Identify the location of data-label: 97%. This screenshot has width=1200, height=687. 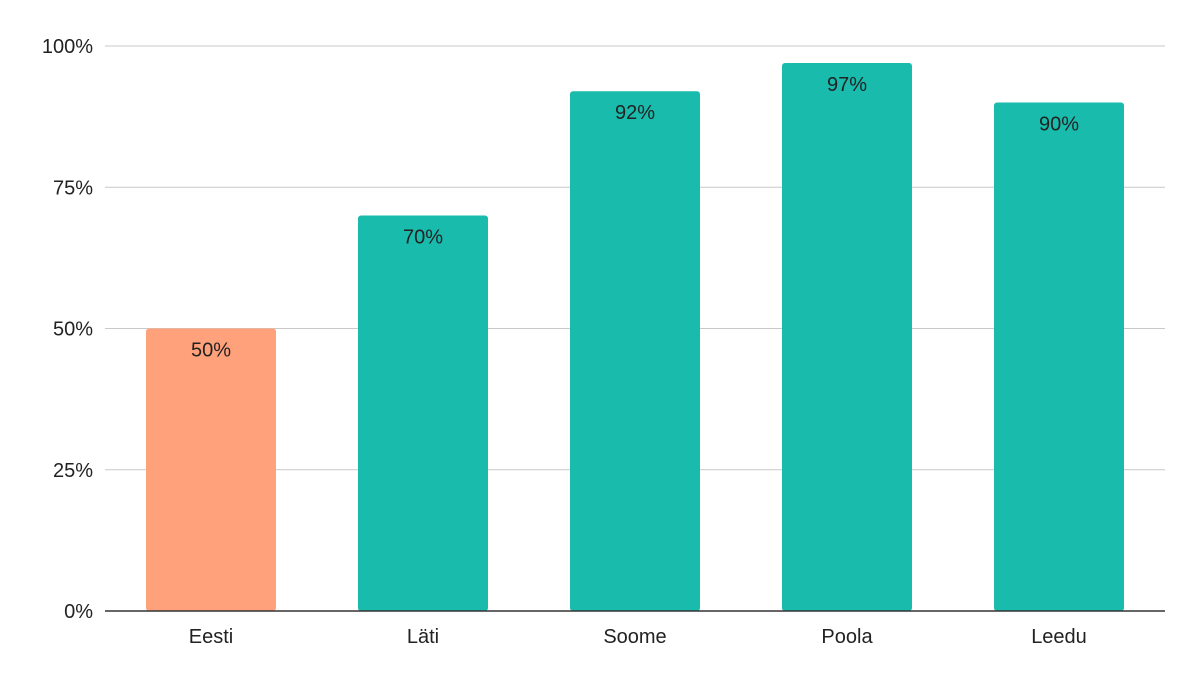
(847, 85).